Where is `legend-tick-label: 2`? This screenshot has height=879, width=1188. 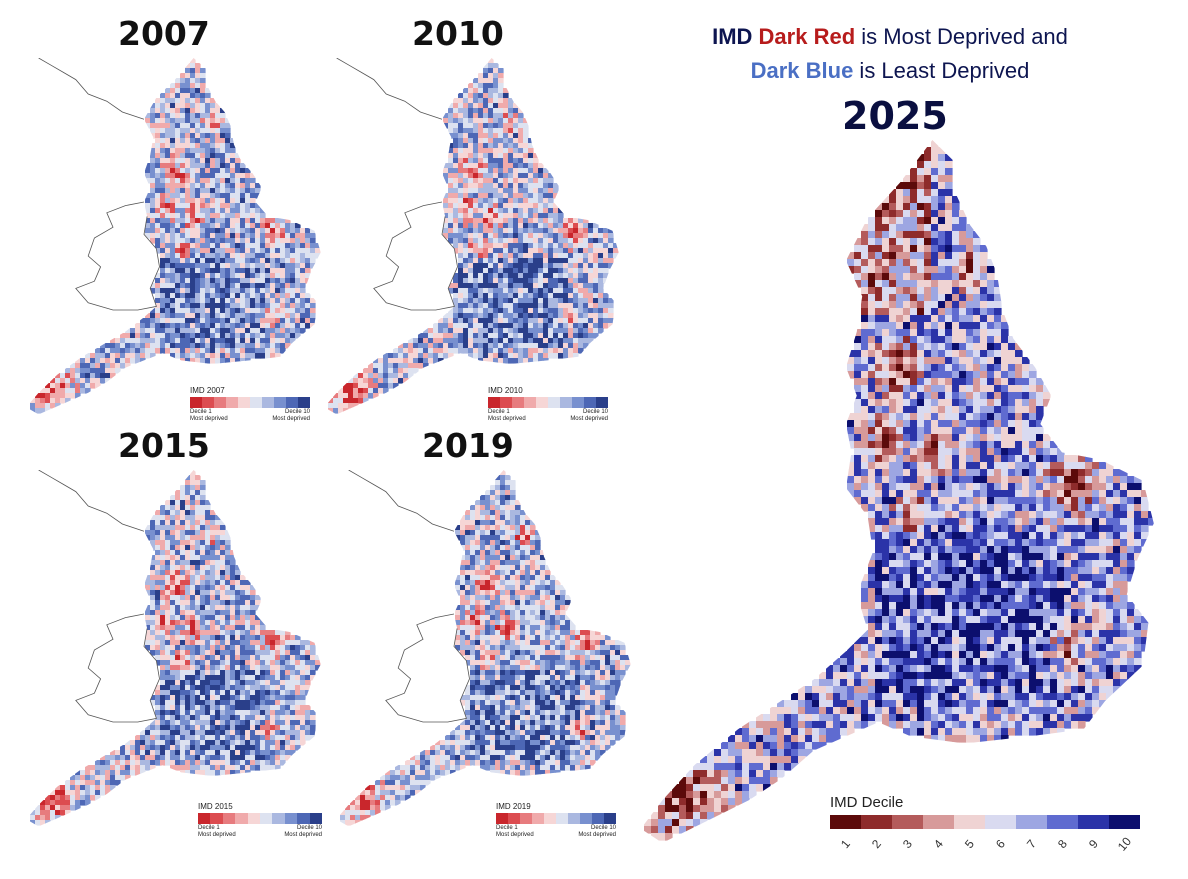 legend-tick-label: 2 is located at coordinates (876, 844).